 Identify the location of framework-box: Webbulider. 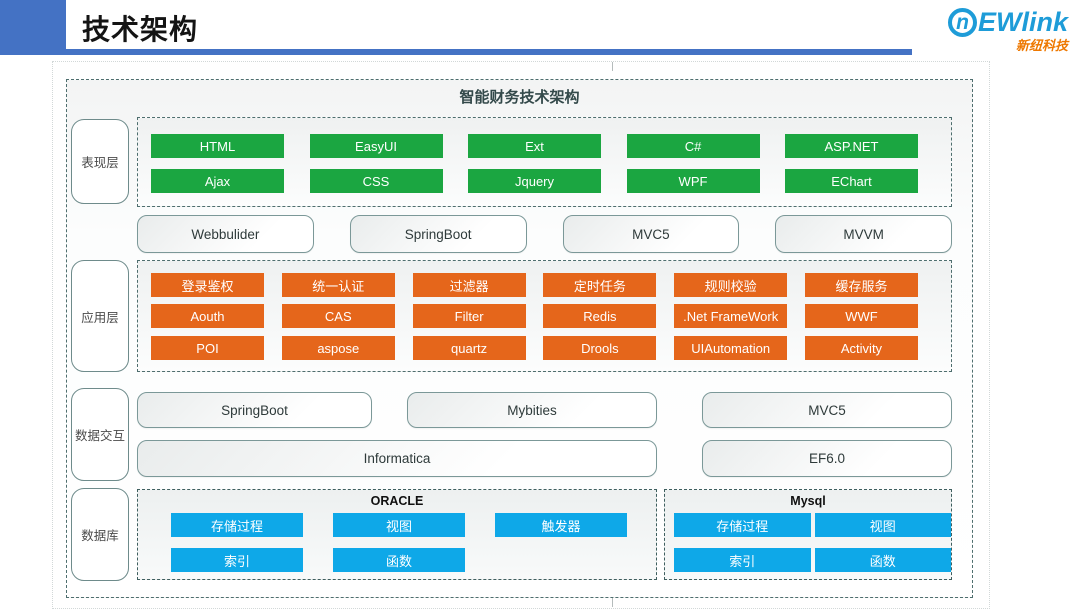
(225, 234).